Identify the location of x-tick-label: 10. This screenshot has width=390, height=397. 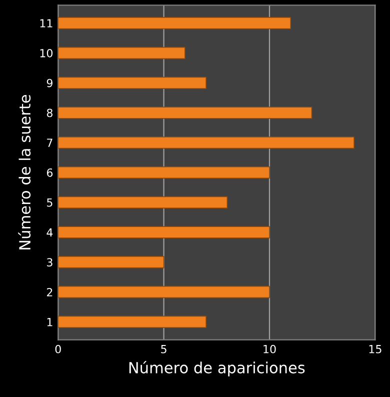
(270, 349).